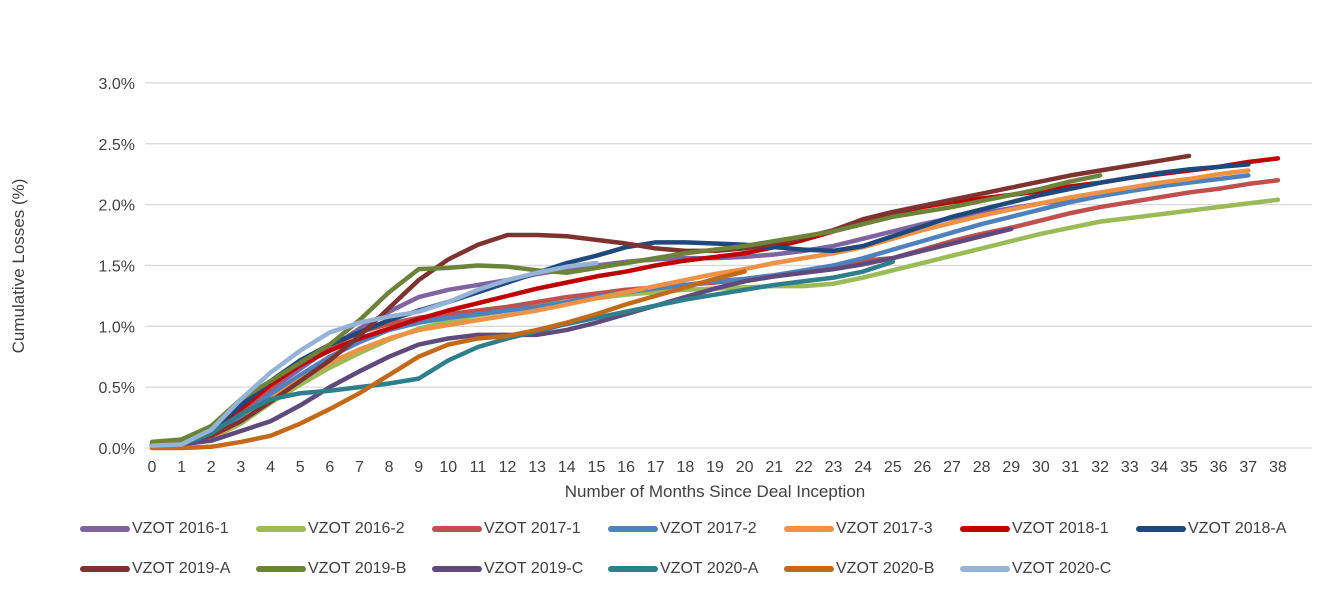 The height and width of the screenshot is (596, 1327). What do you see at coordinates (329, 467) in the screenshot?
I see `x-tick-label: 6` at bounding box center [329, 467].